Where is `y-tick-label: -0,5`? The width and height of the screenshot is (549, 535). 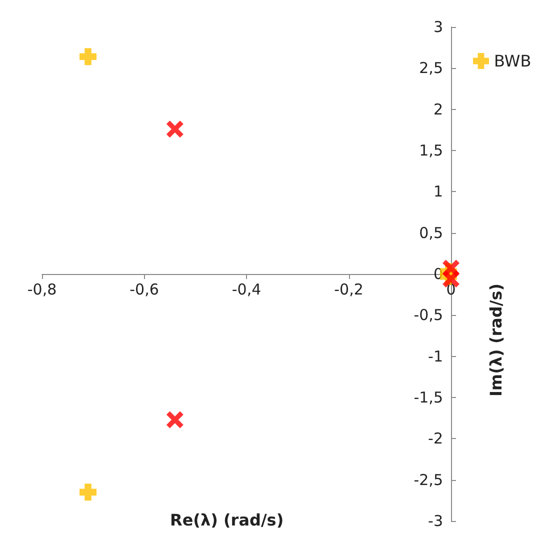 y-tick-label: -0,5 is located at coordinates (428, 315).